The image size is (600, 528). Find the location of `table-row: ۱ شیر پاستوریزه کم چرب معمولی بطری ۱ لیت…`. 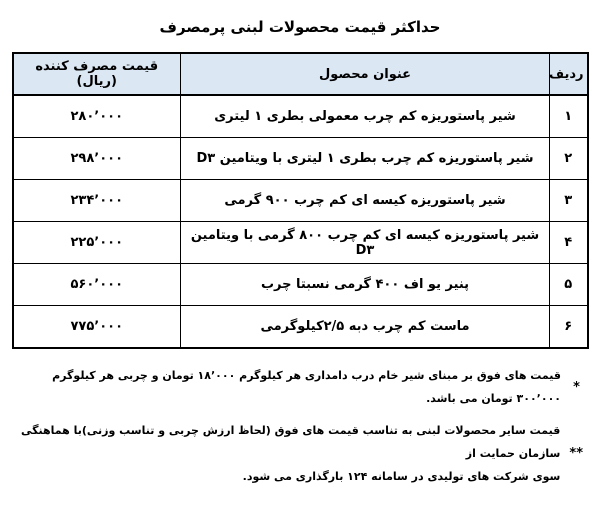

table-row: ۱ شیر پاستوریزه کم چرب معمولی بطری ۱ لیت… is located at coordinates (300, 116).